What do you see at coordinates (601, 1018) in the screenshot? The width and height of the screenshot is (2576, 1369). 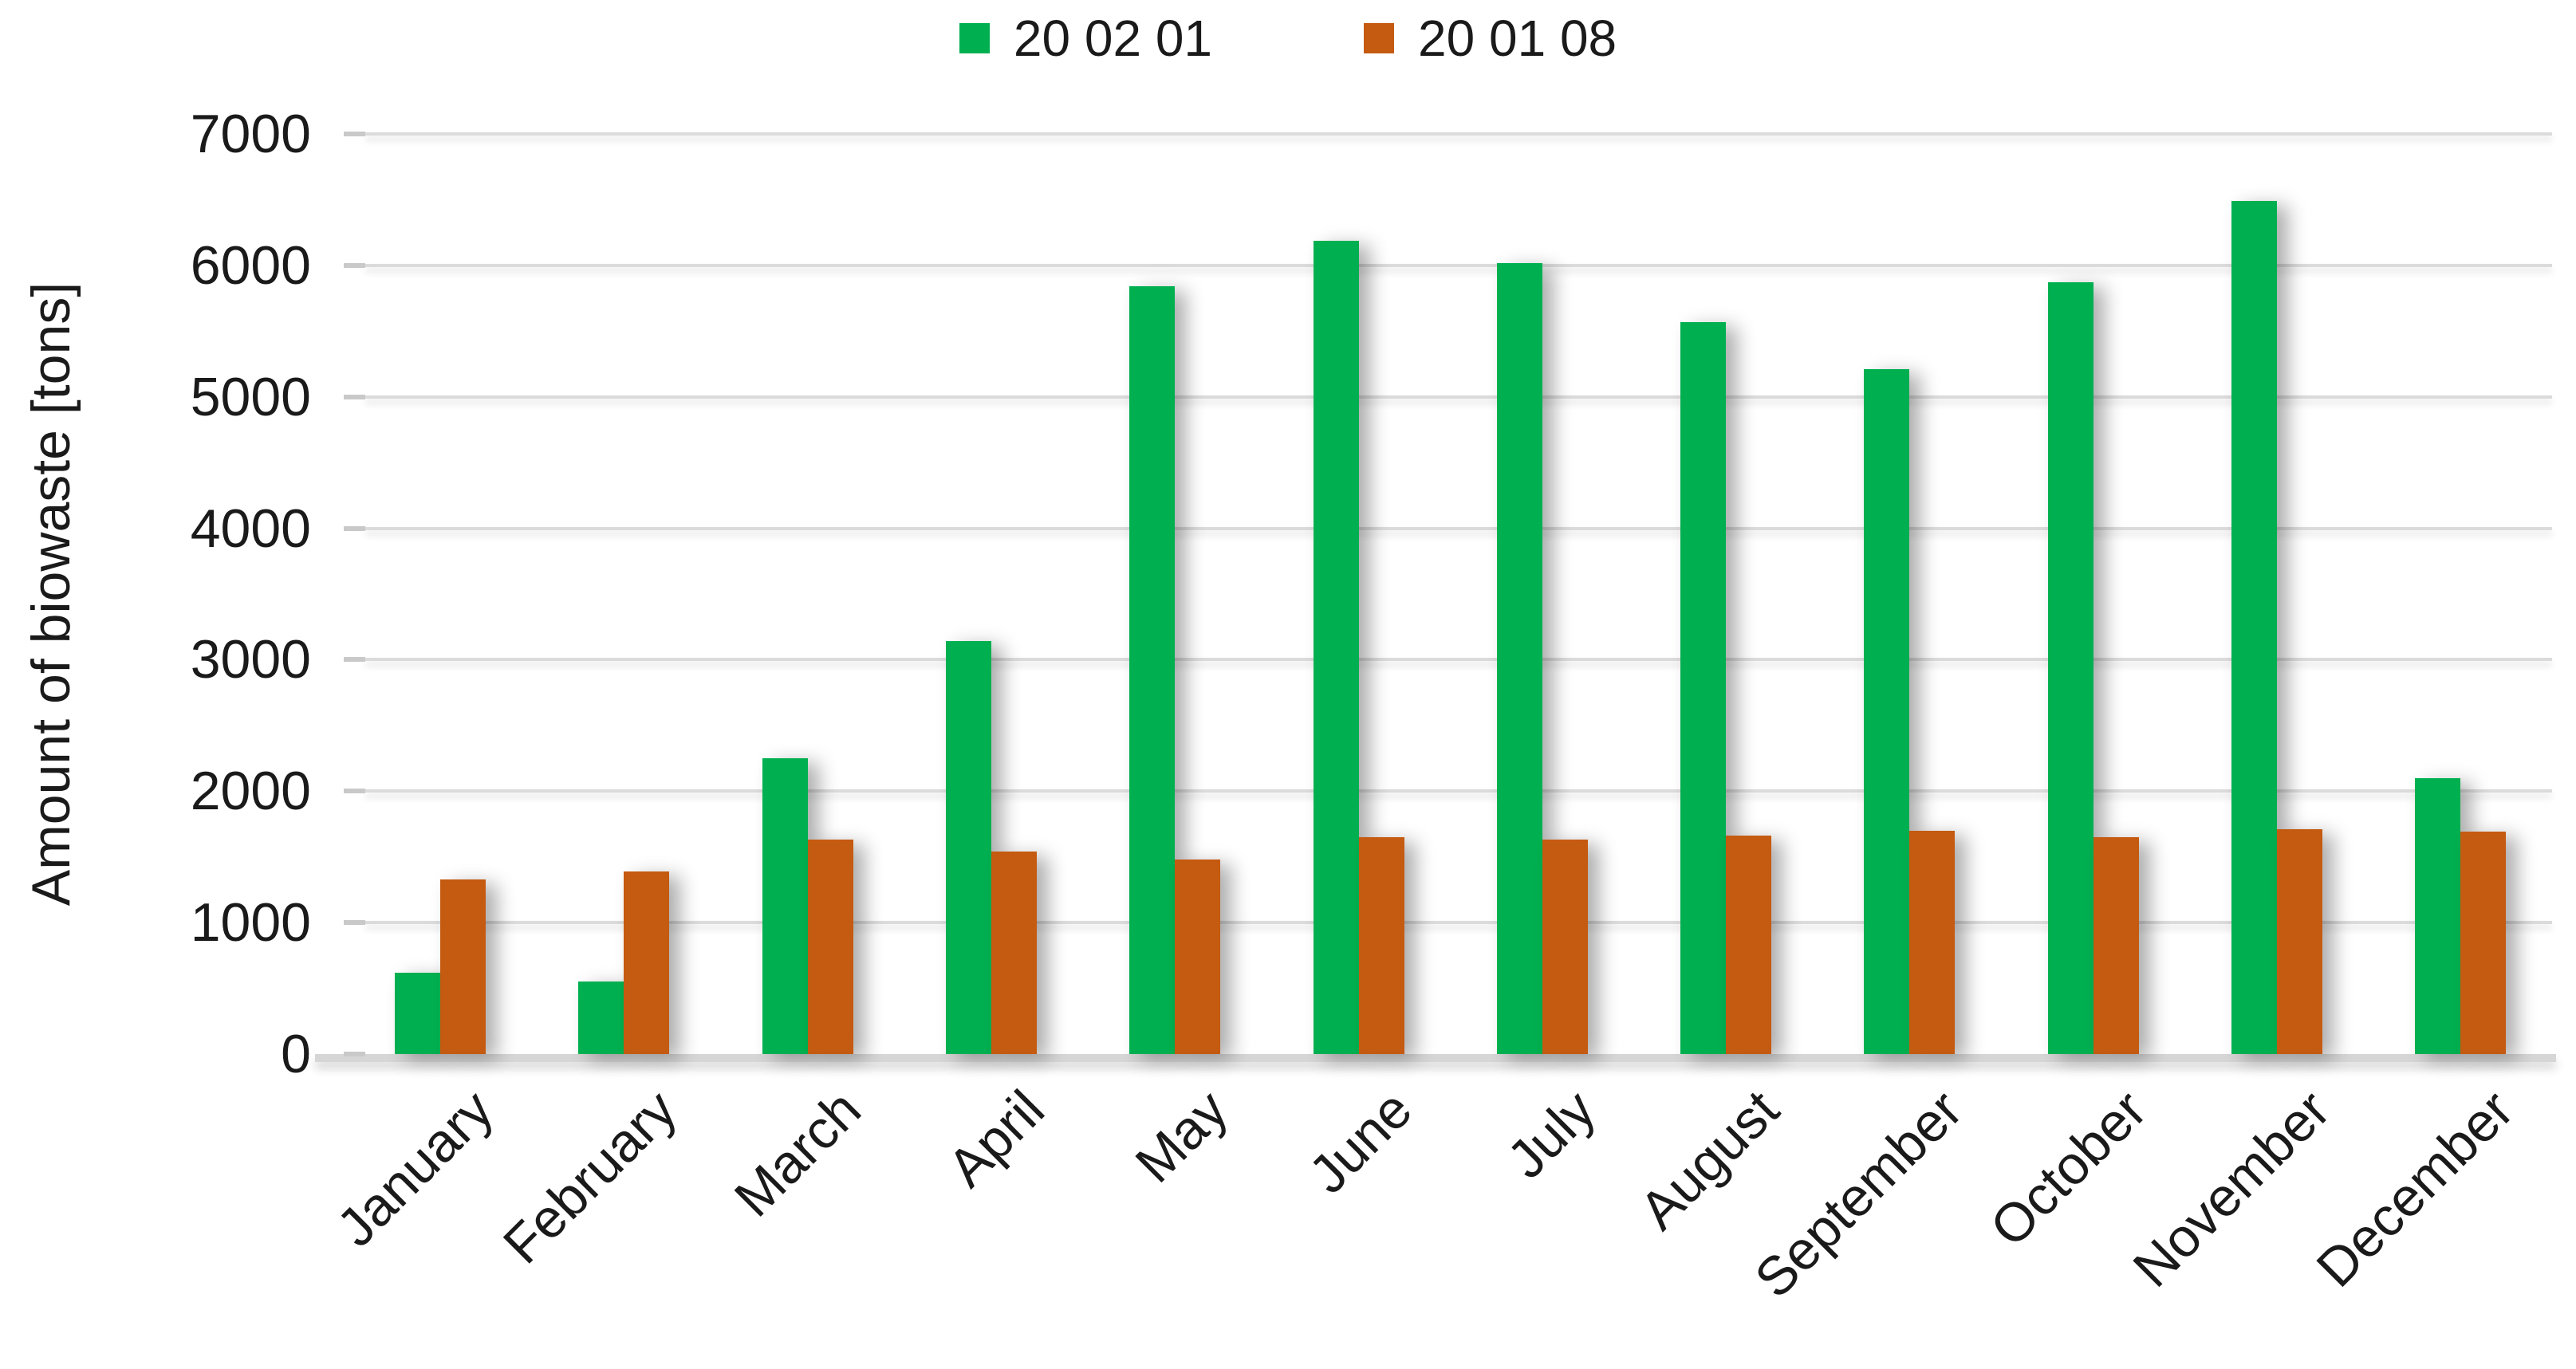 I see `bar-20-02-01-february` at bounding box center [601, 1018].